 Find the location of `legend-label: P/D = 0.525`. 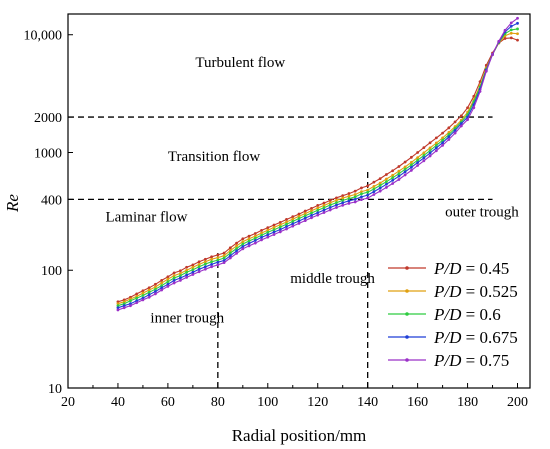

legend-label: P/D = 0.525 is located at coordinates (475, 291).